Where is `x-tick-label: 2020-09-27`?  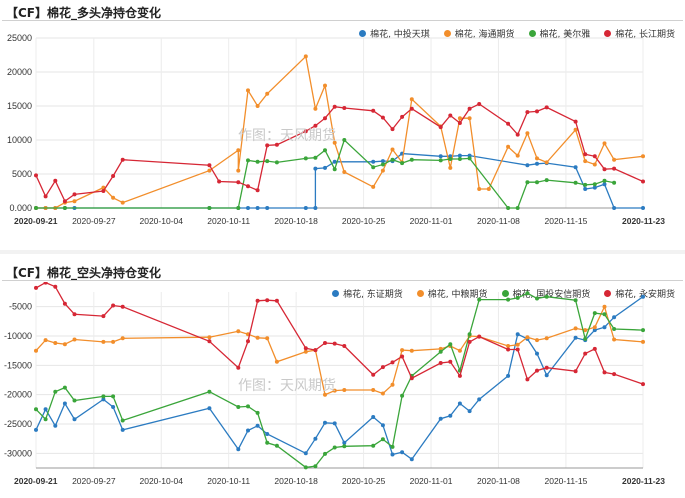
x-tick-label: 2020-09-27 is located at coordinates (94, 221).